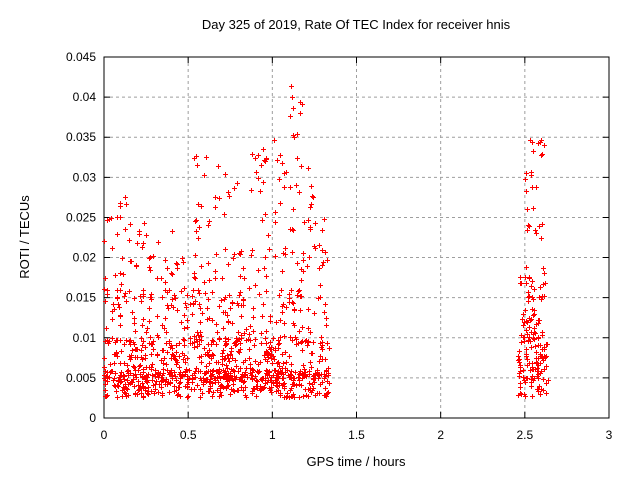  I want to click on y-tick-label: 0.035, so click(81, 137).